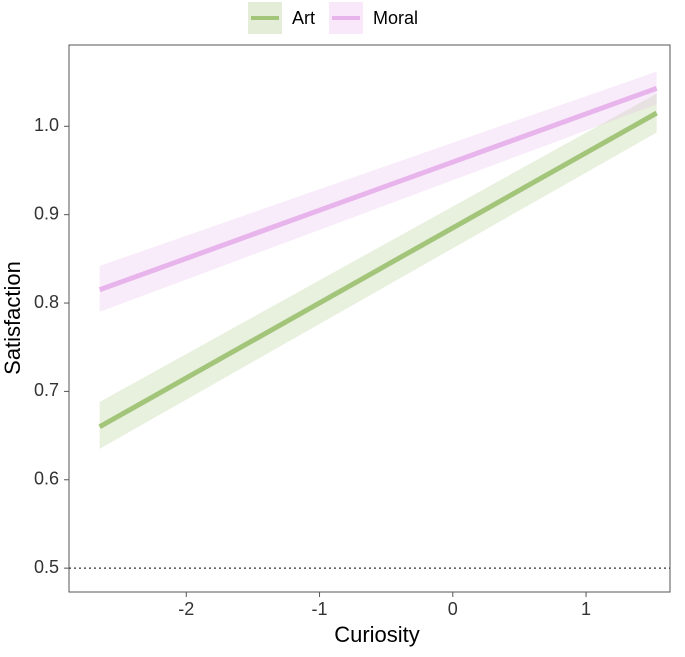 This screenshot has width=685, height=657. I want to click on x-tick-label: 1, so click(586, 609).